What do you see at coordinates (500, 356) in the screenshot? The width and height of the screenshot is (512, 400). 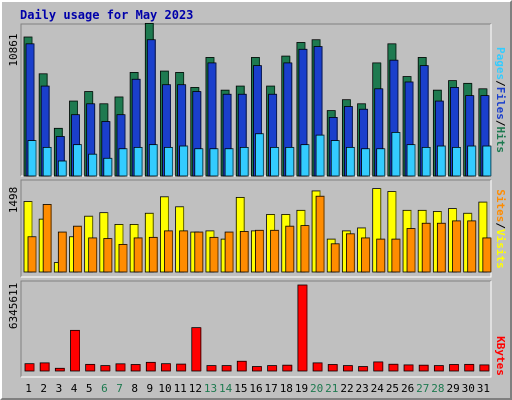 I see `legend-bottom-part-0: KBytes` at bounding box center [500, 356].